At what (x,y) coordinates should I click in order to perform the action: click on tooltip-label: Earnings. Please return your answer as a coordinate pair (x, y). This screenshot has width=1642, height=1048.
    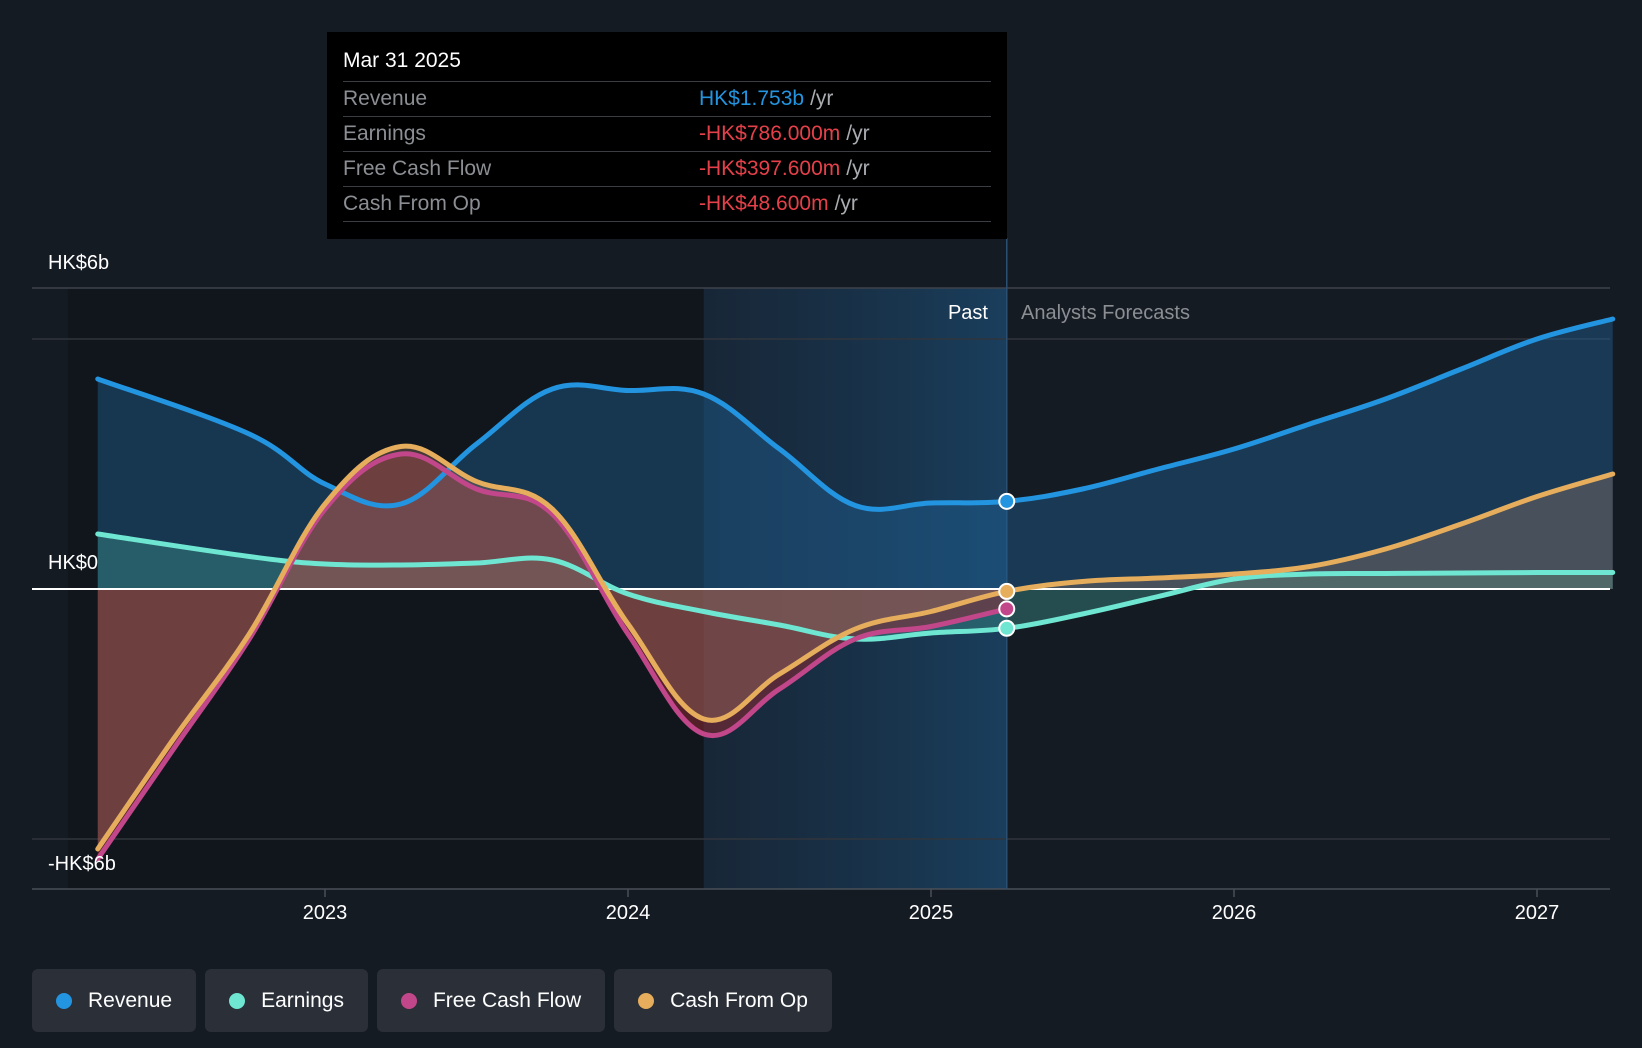
    Looking at the image, I should click on (384, 133).